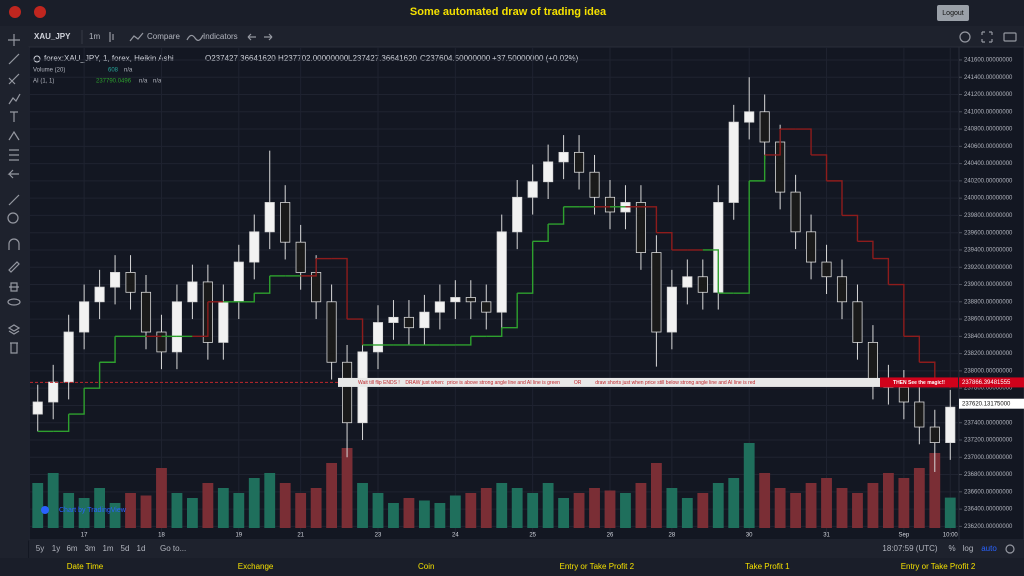 This screenshot has height=576, width=1024. What do you see at coordinates (40, 548) in the screenshot?
I see `range-button: 5y` at bounding box center [40, 548].